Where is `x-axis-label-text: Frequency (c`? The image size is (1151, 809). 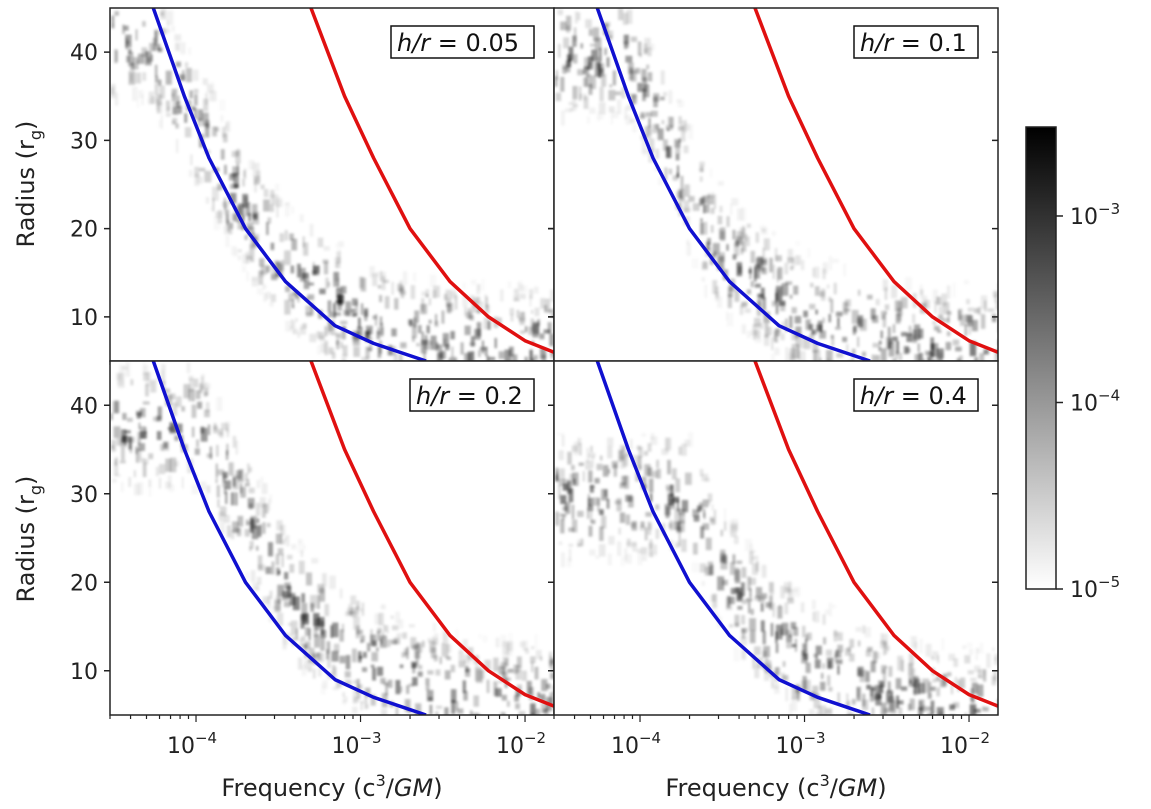 x-axis-label-text: Frequency (c is located at coordinates (298, 788).